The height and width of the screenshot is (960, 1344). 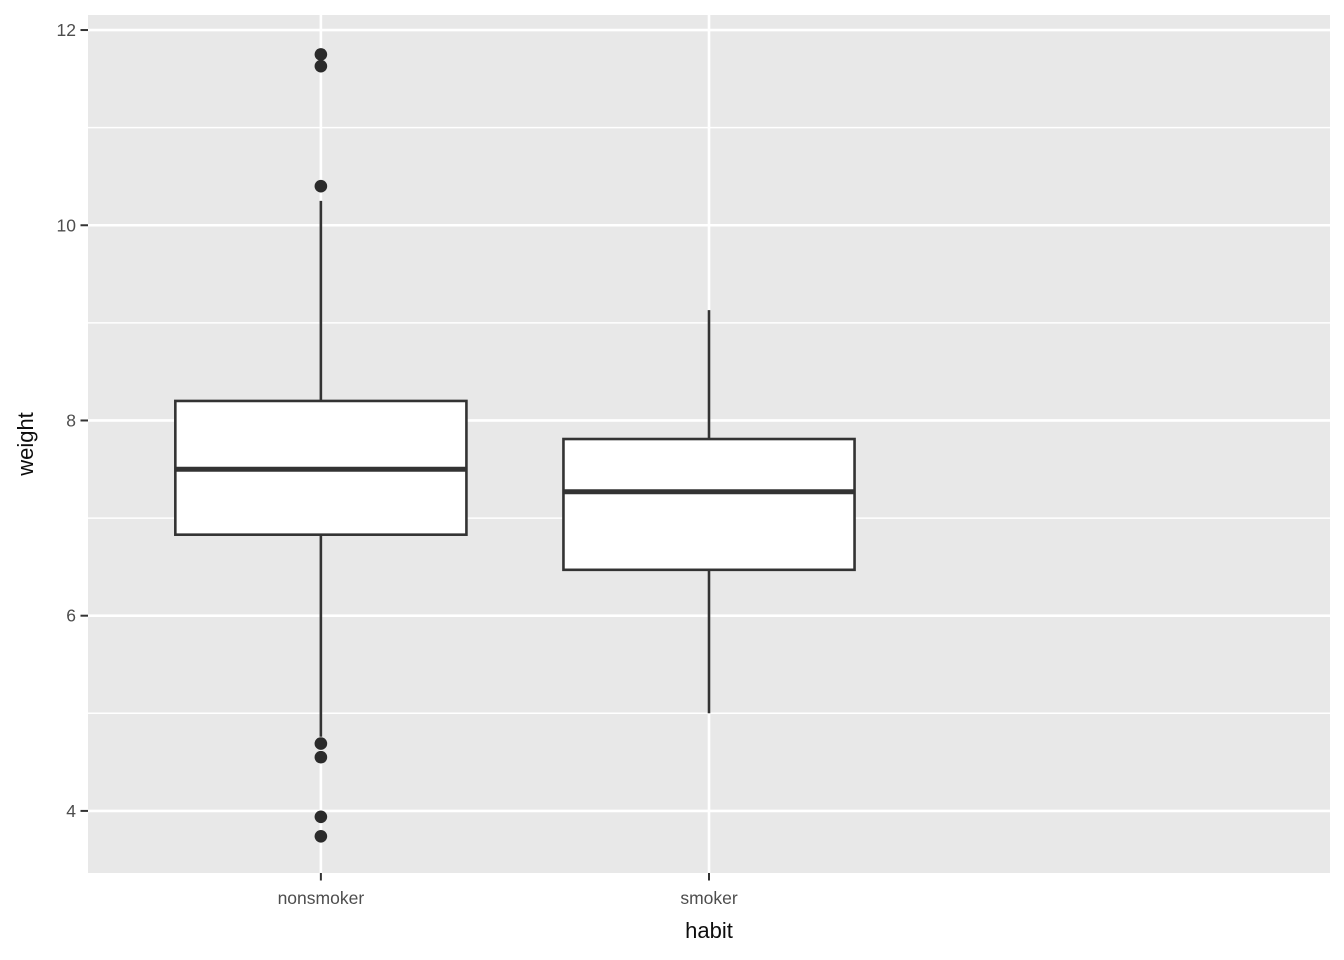 What do you see at coordinates (709, 898) in the screenshot?
I see `x-tick-label-smoker: smoker` at bounding box center [709, 898].